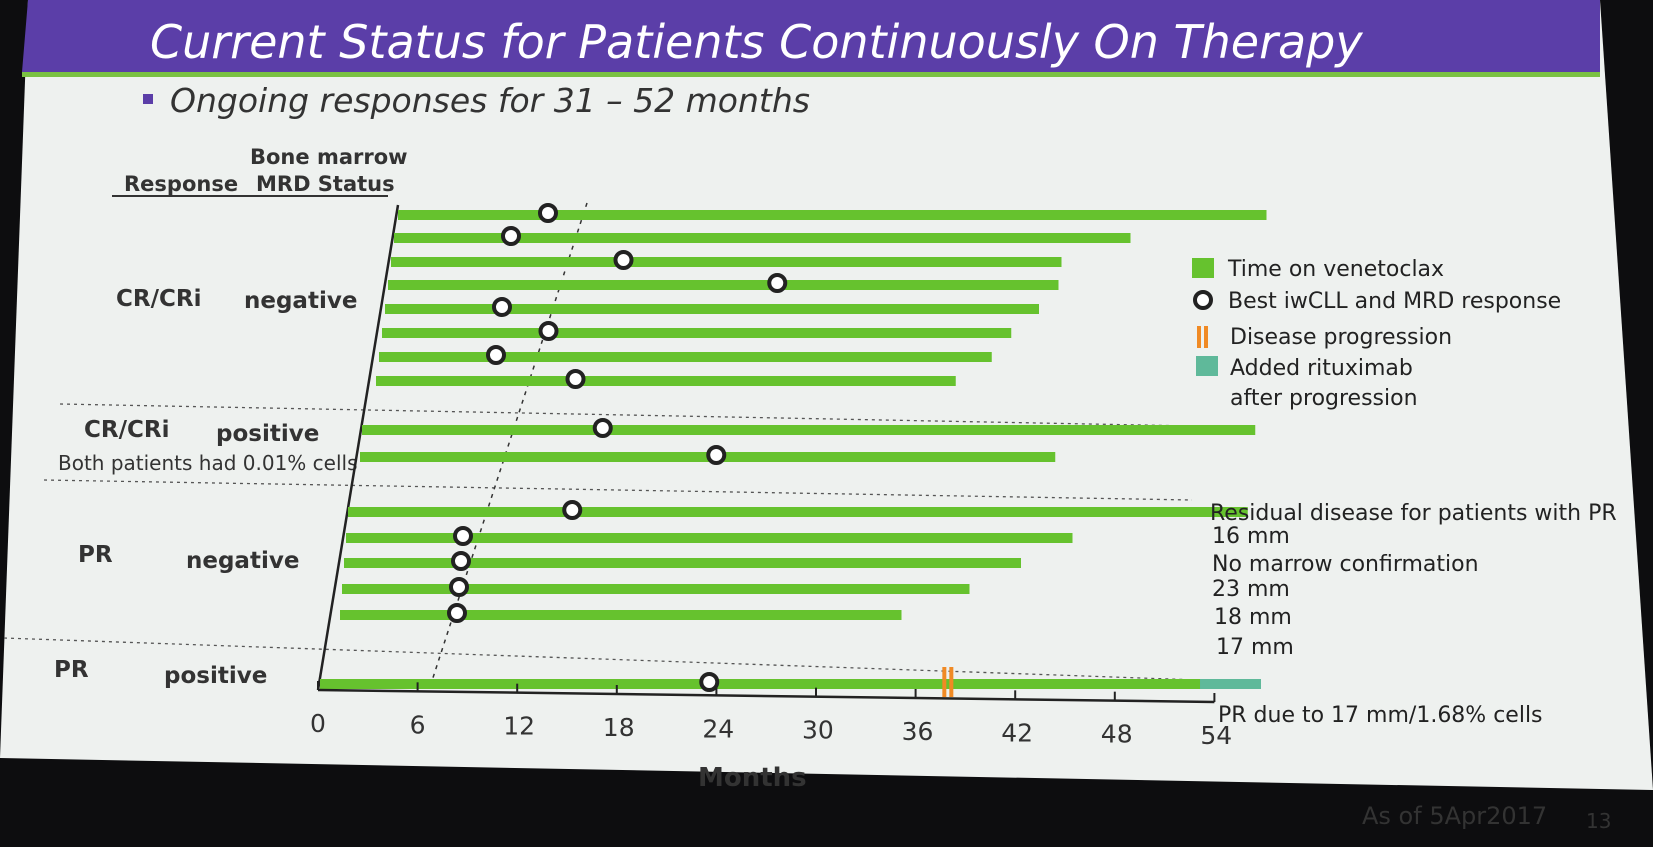 The image size is (1653, 847). Describe the element at coordinates (1251, 536) in the screenshot. I see `pr-note-1: 16 mm` at that location.